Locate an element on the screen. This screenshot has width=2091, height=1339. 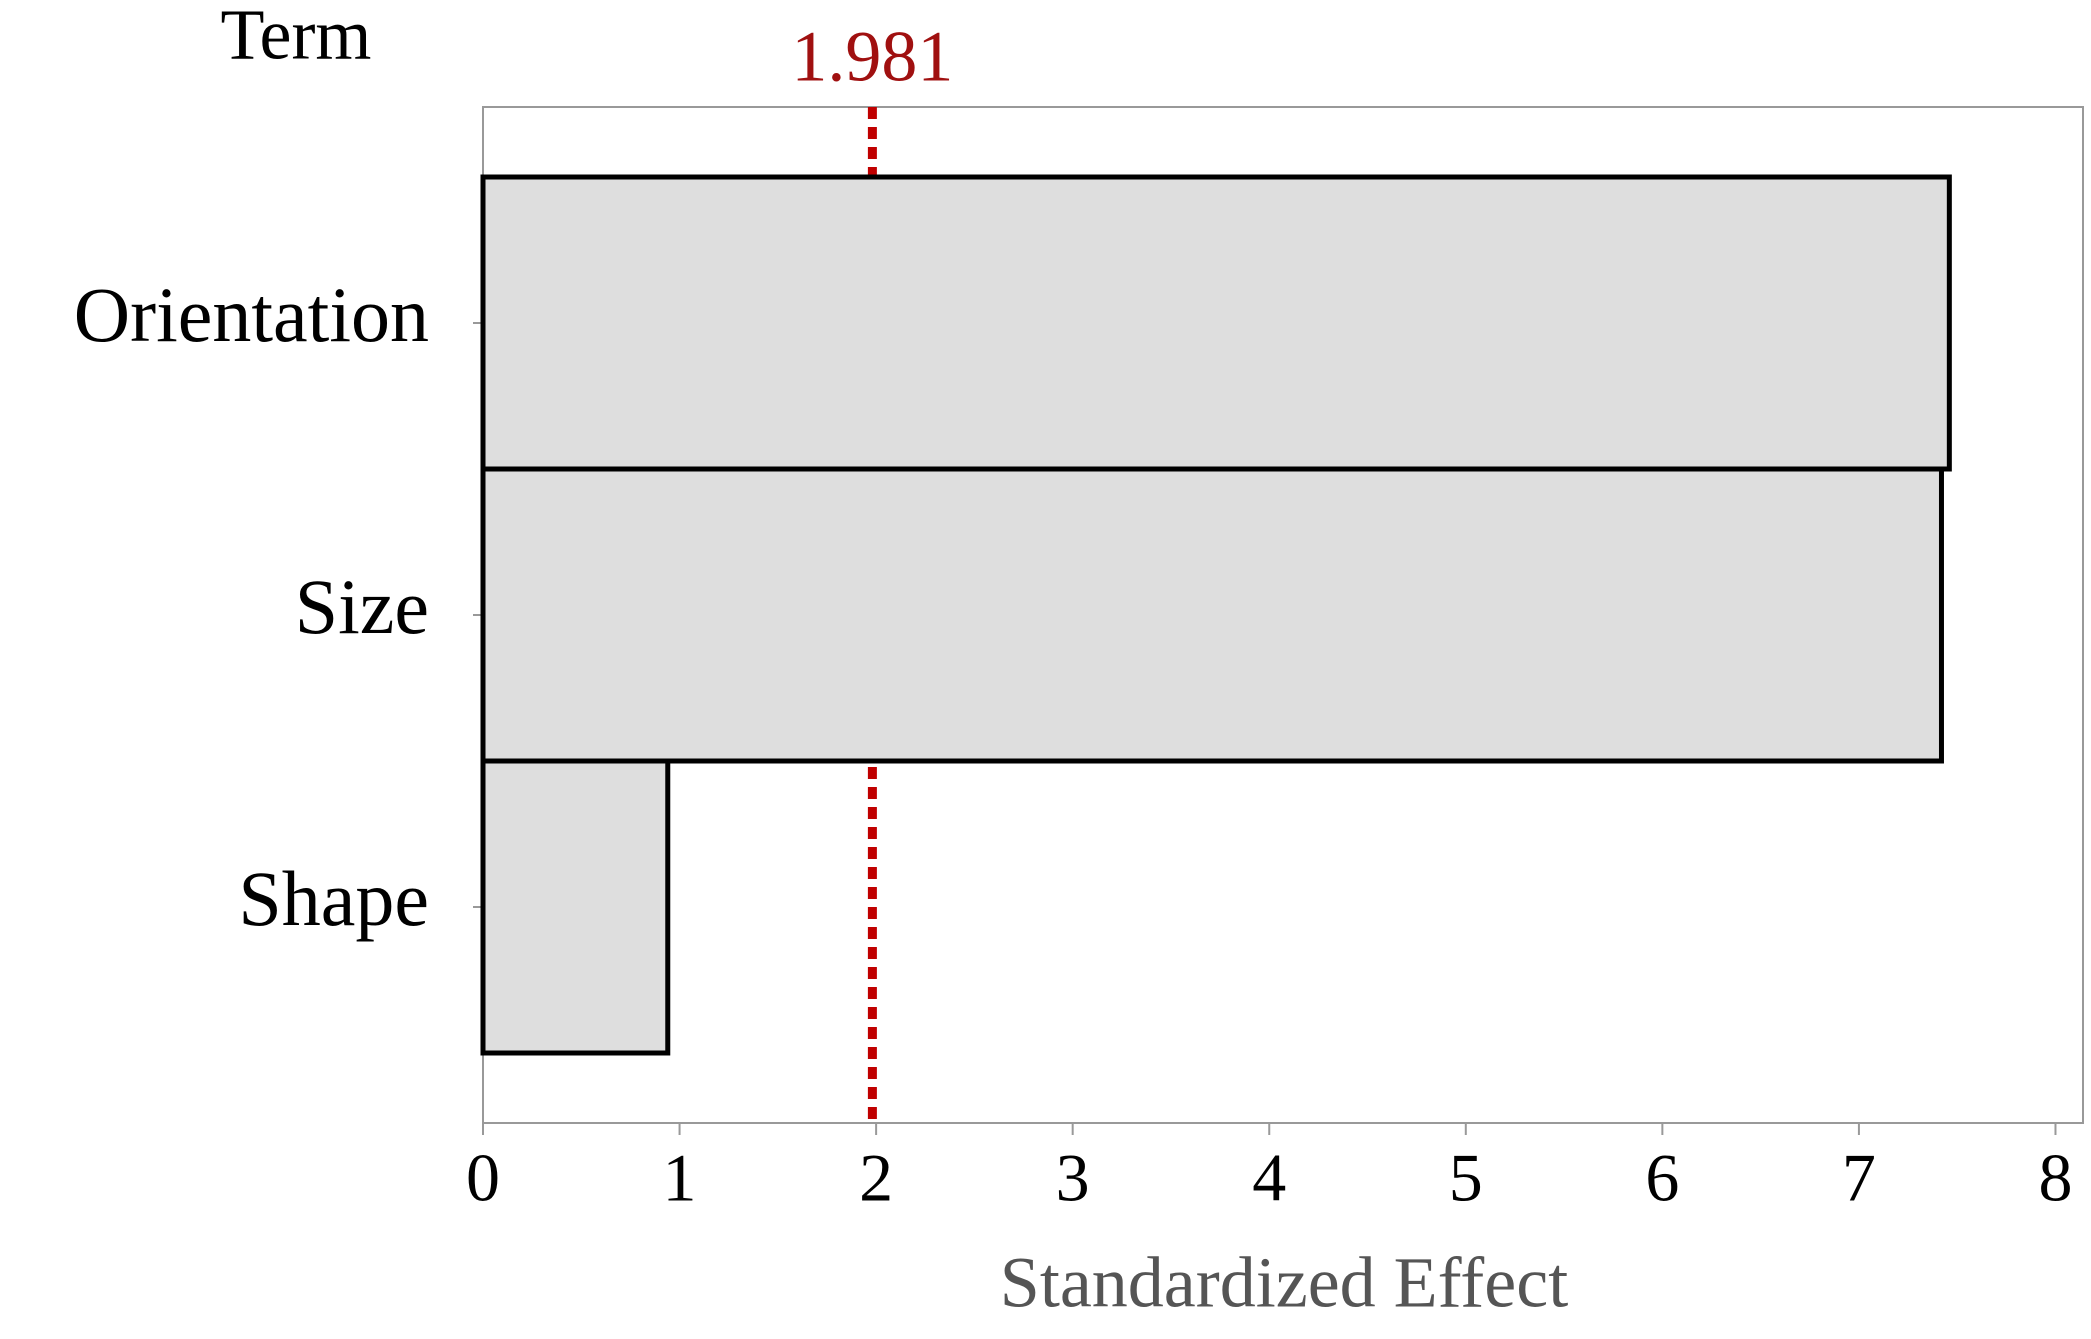
x-axis-label: Standardized Effect is located at coordinates (1284, 1283).